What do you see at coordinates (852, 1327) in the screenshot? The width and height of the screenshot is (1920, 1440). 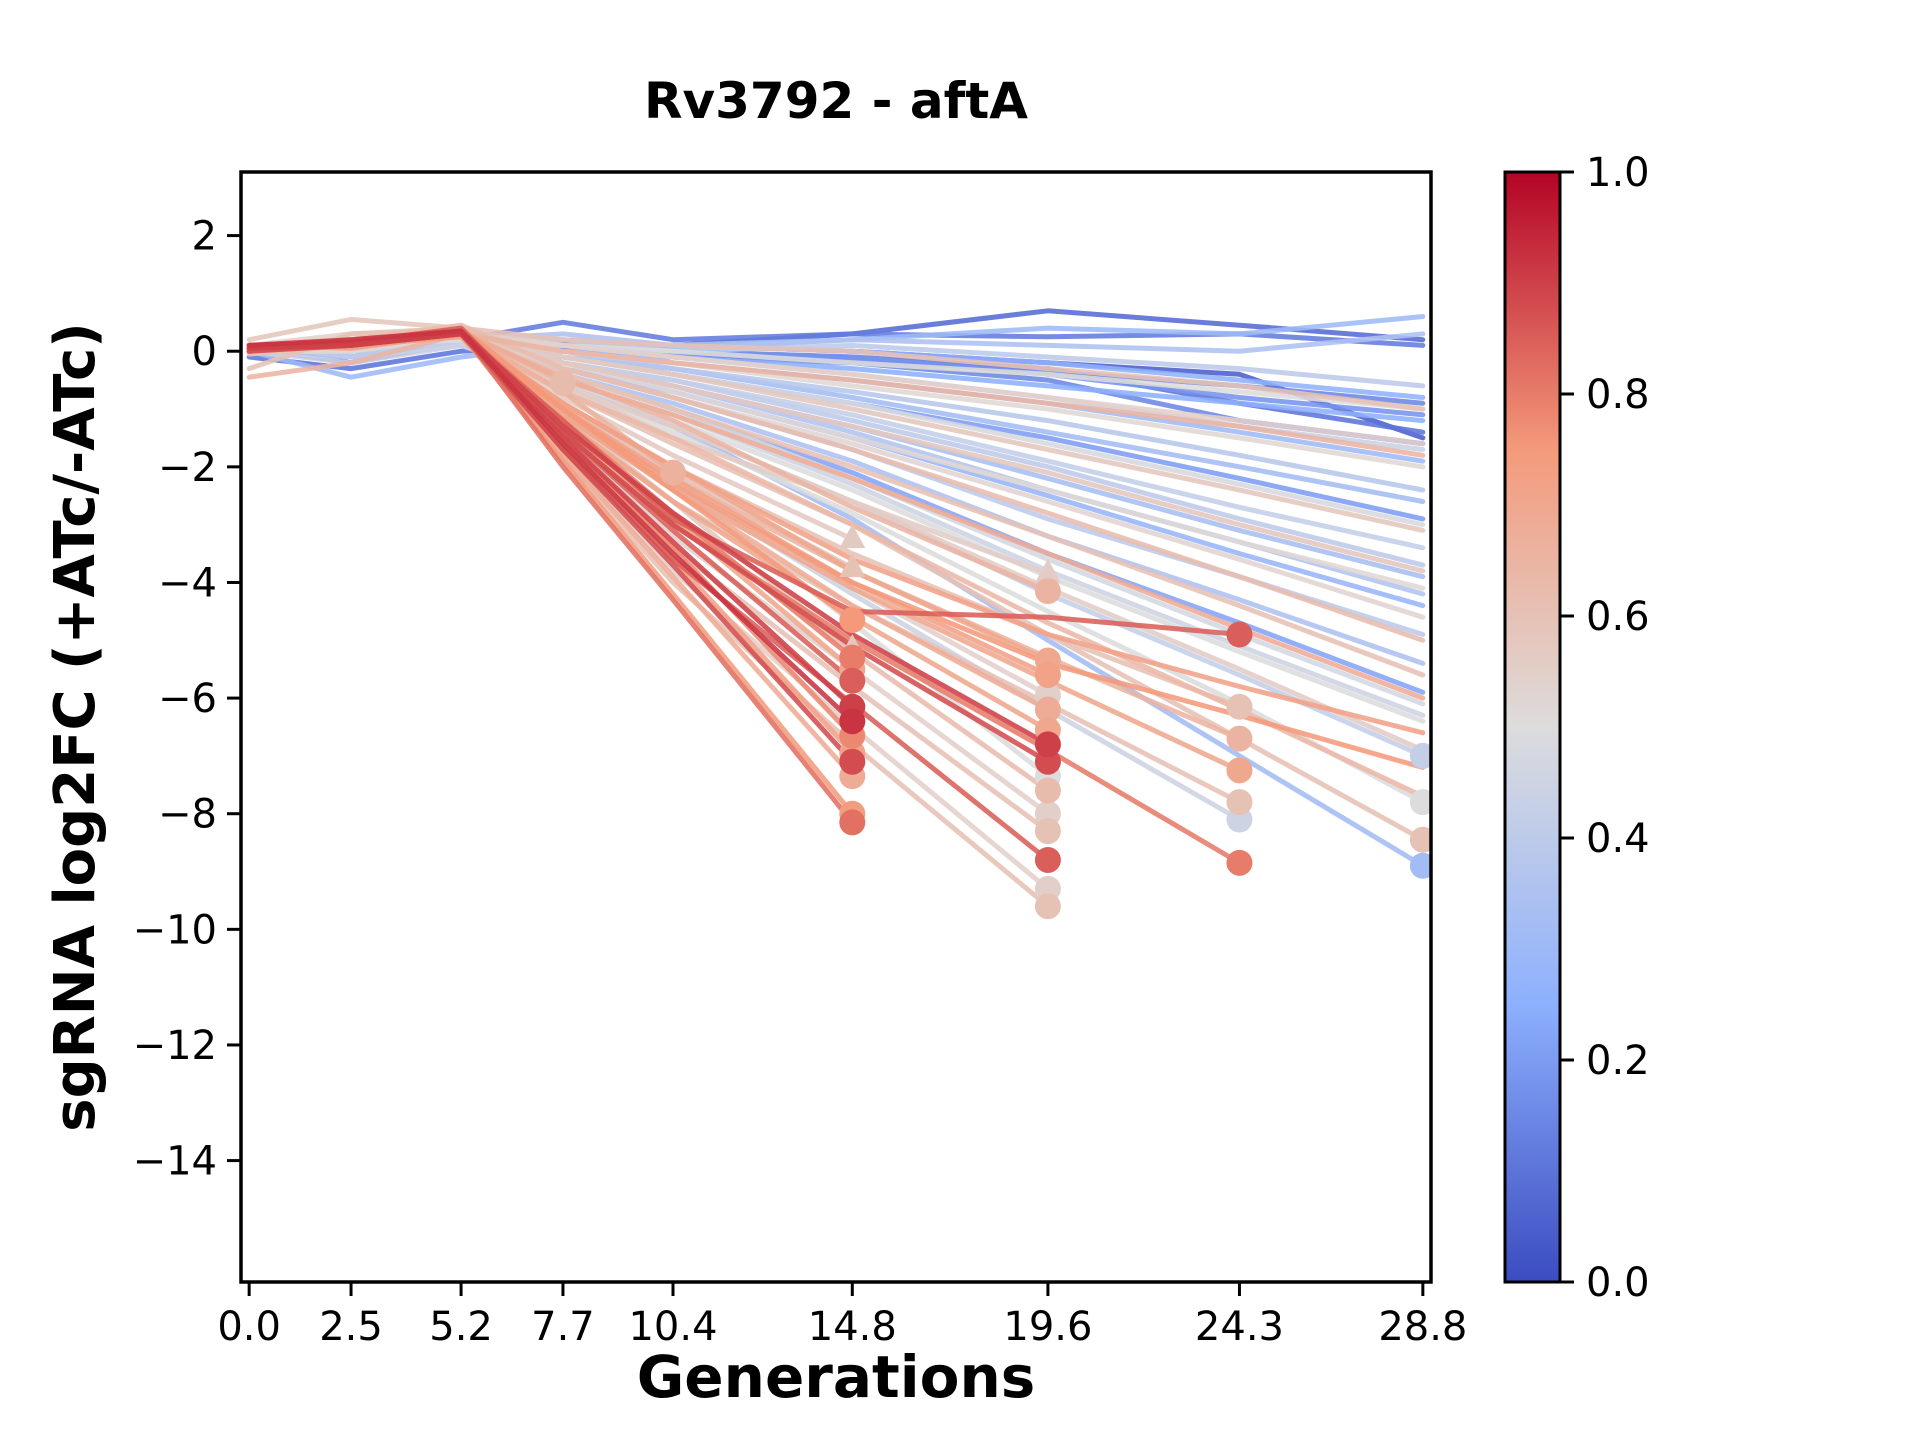 I see `x-tick-label: 14.8` at bounding box center [852, 1327].